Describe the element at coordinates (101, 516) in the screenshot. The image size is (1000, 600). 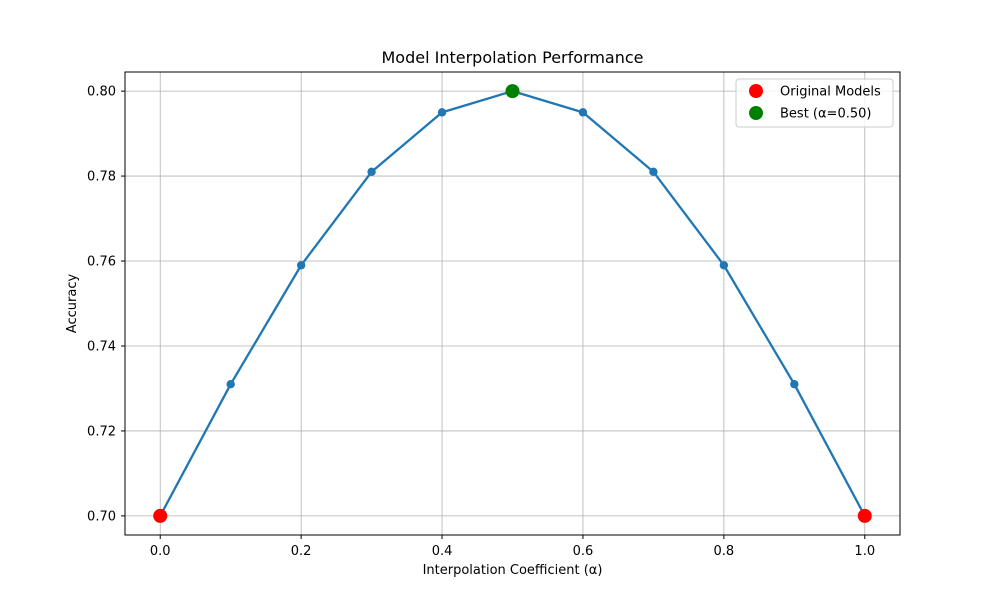
I see `y-tick-label-0: 0.70` at that location.